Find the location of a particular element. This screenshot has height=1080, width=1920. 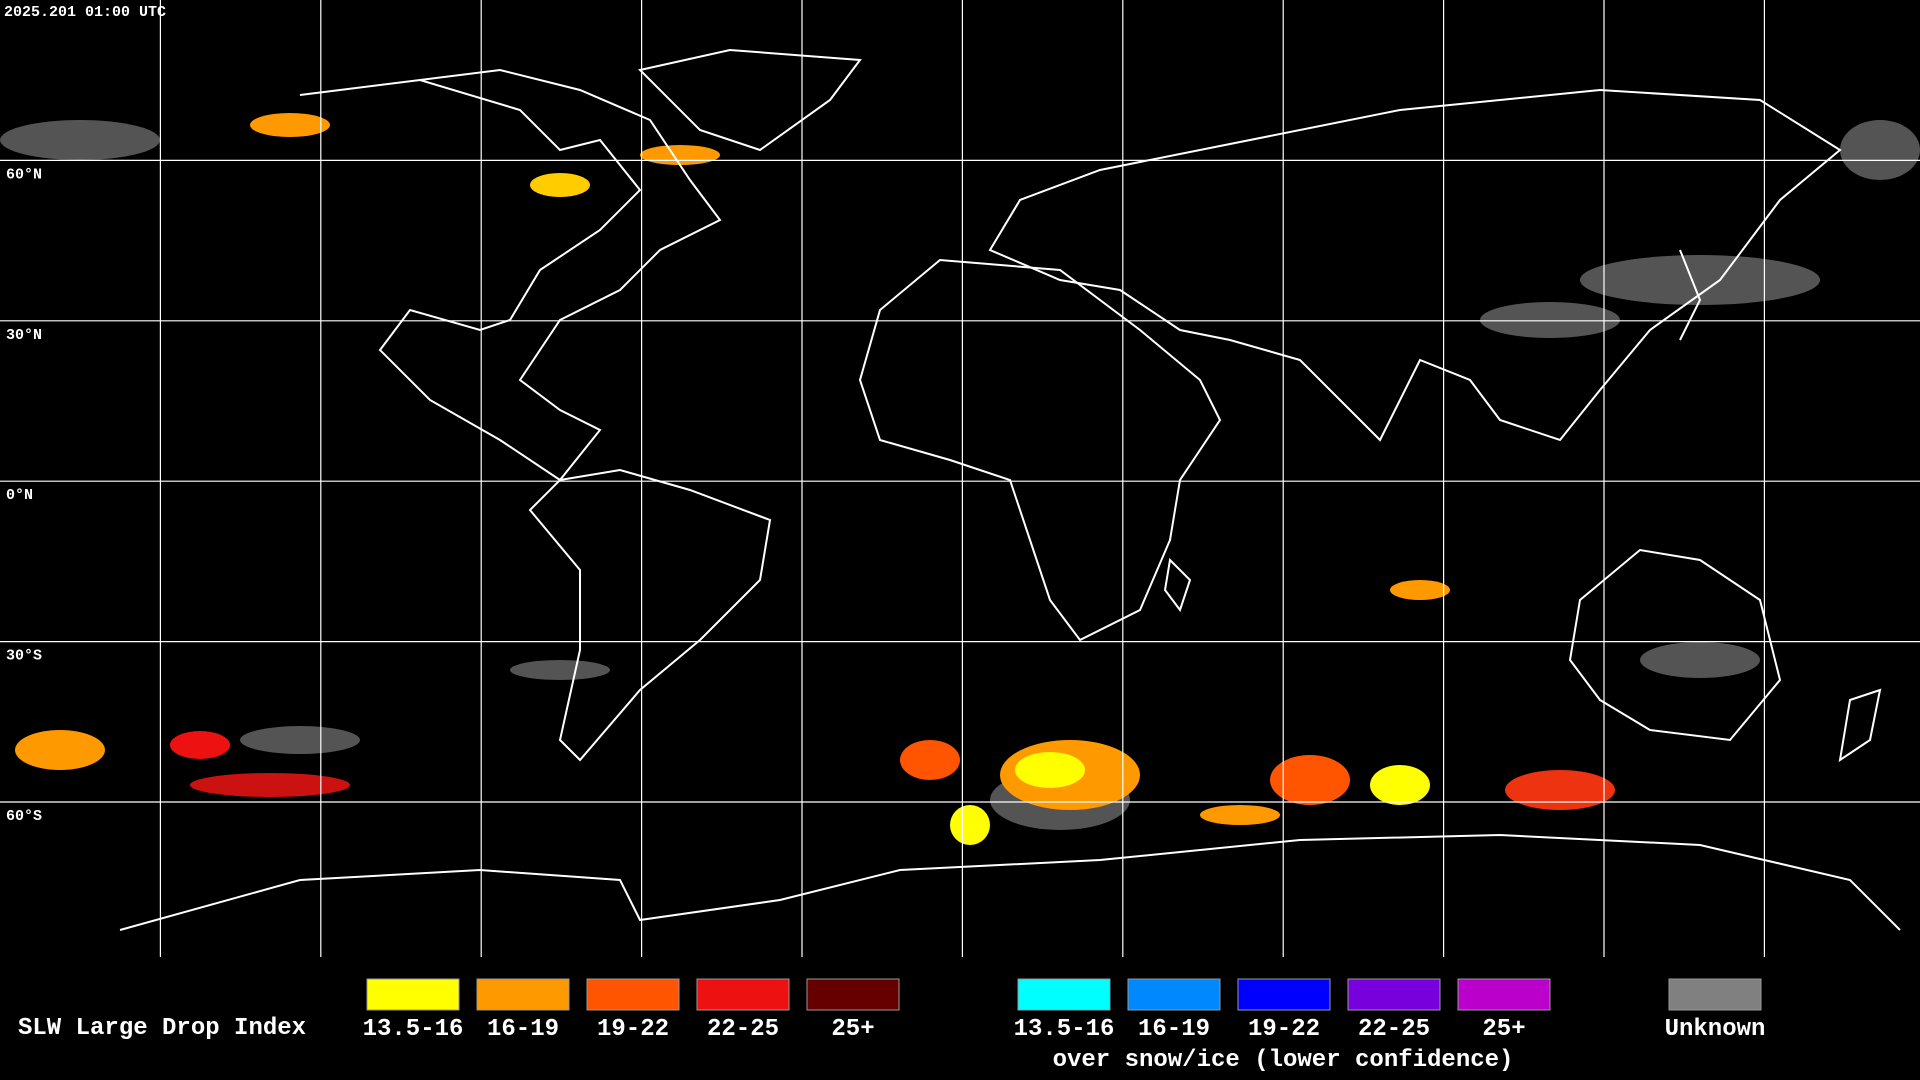

lat-label: 30°N is located at coordinates (24, 335).